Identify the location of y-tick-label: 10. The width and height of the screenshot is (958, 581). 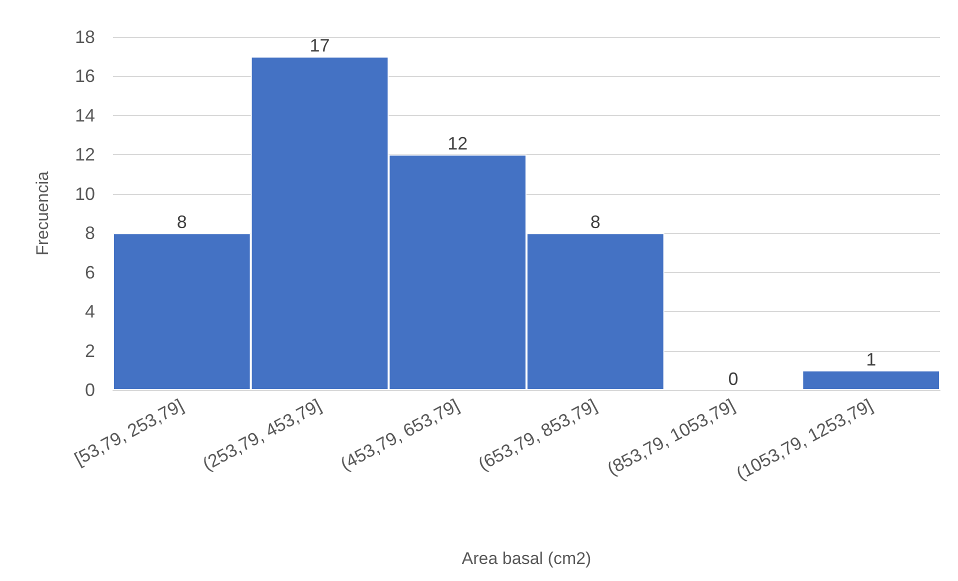
(84, 194).